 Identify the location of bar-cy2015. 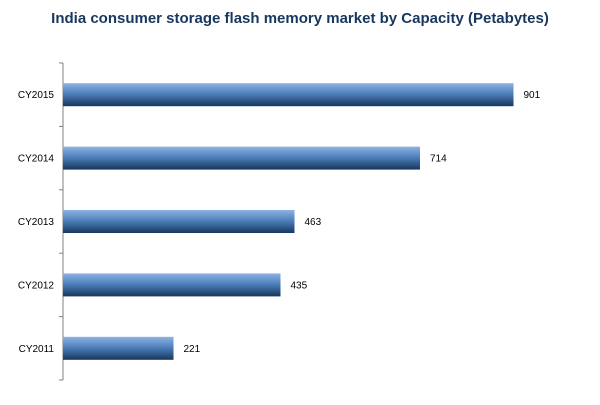
(288, 95).